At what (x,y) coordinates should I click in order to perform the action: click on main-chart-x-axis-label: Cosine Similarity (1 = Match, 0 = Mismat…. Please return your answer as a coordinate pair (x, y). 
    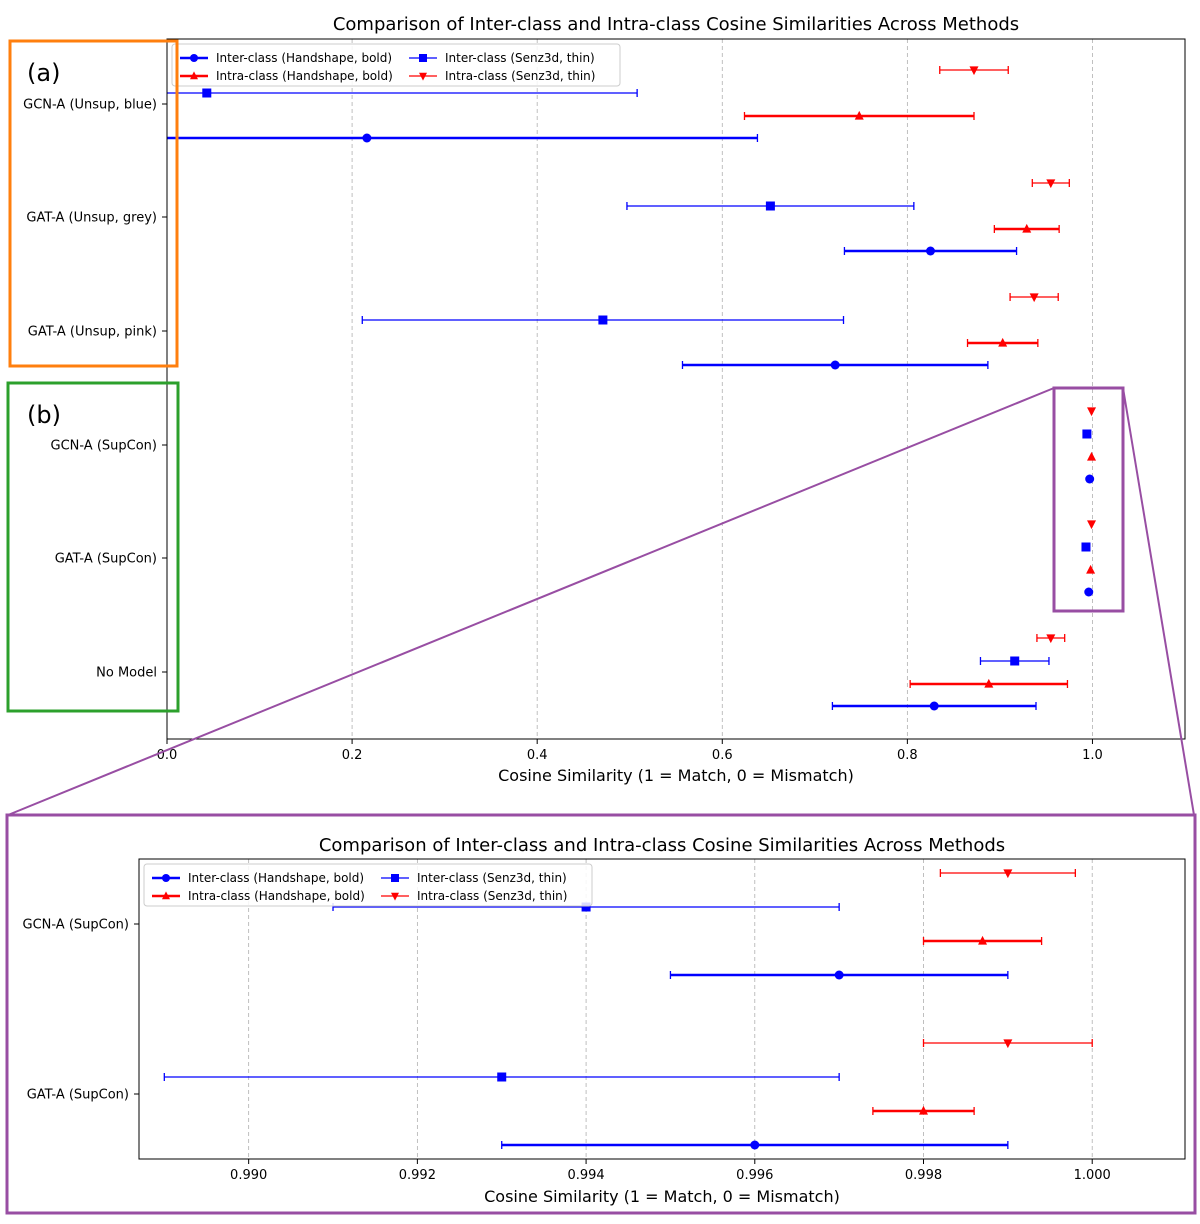
    Looking at the image, I should click on (676, 775).